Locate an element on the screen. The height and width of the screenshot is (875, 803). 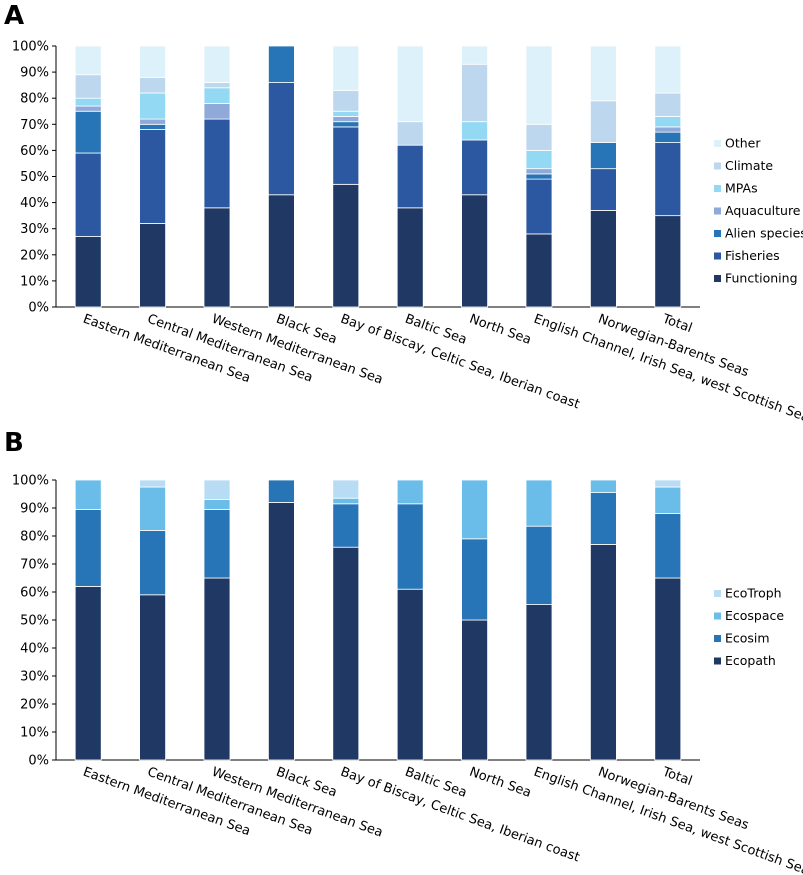
legend-label: MPAs is located at coordinates (741, 188).